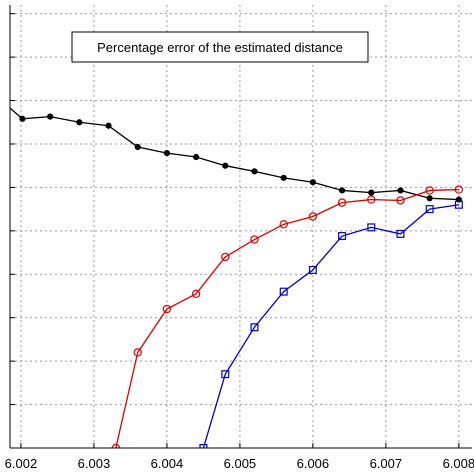 The image size is (474, 474). I want to click on x-tick-label: 6.005, so click(240, 463).